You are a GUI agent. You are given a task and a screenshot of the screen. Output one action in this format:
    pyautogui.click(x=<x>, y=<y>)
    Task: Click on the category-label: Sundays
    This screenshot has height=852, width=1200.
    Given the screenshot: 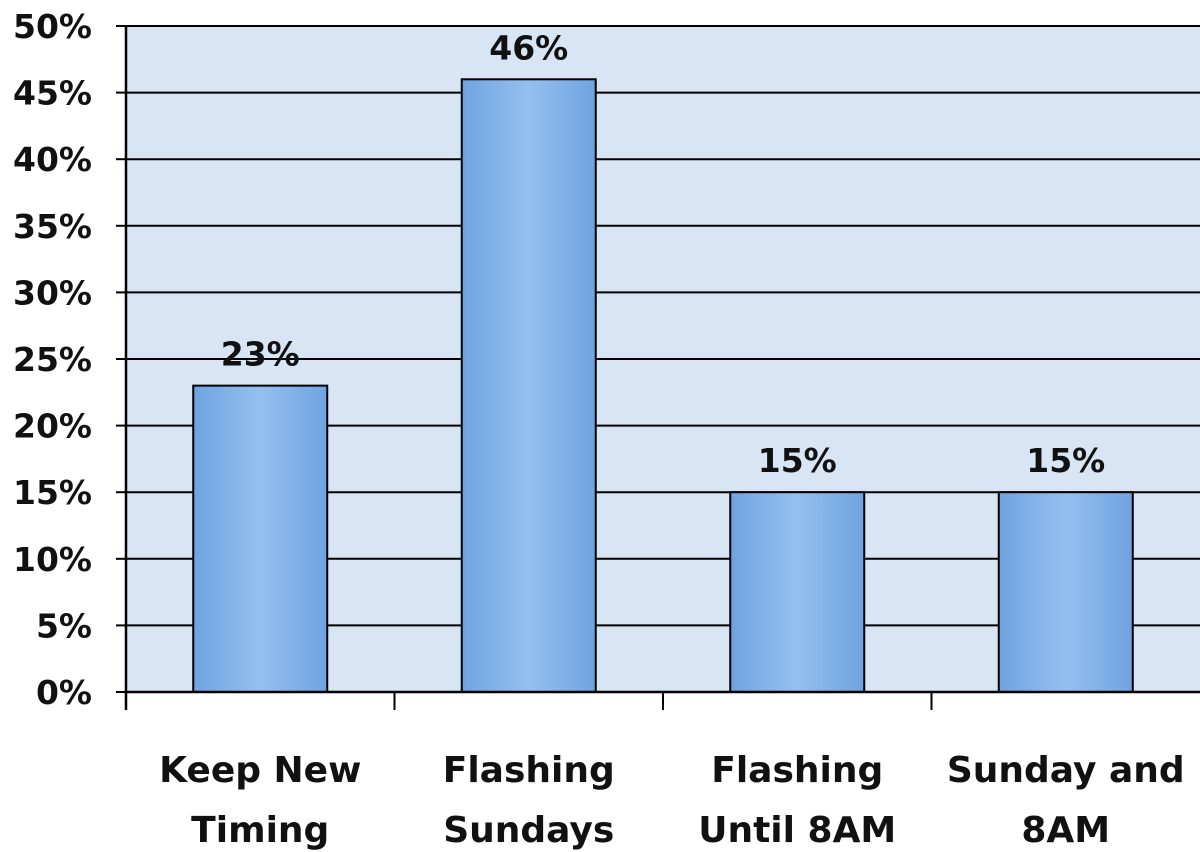 What is the action you would take?
    pyautogui.click(x=528, y=830)
    